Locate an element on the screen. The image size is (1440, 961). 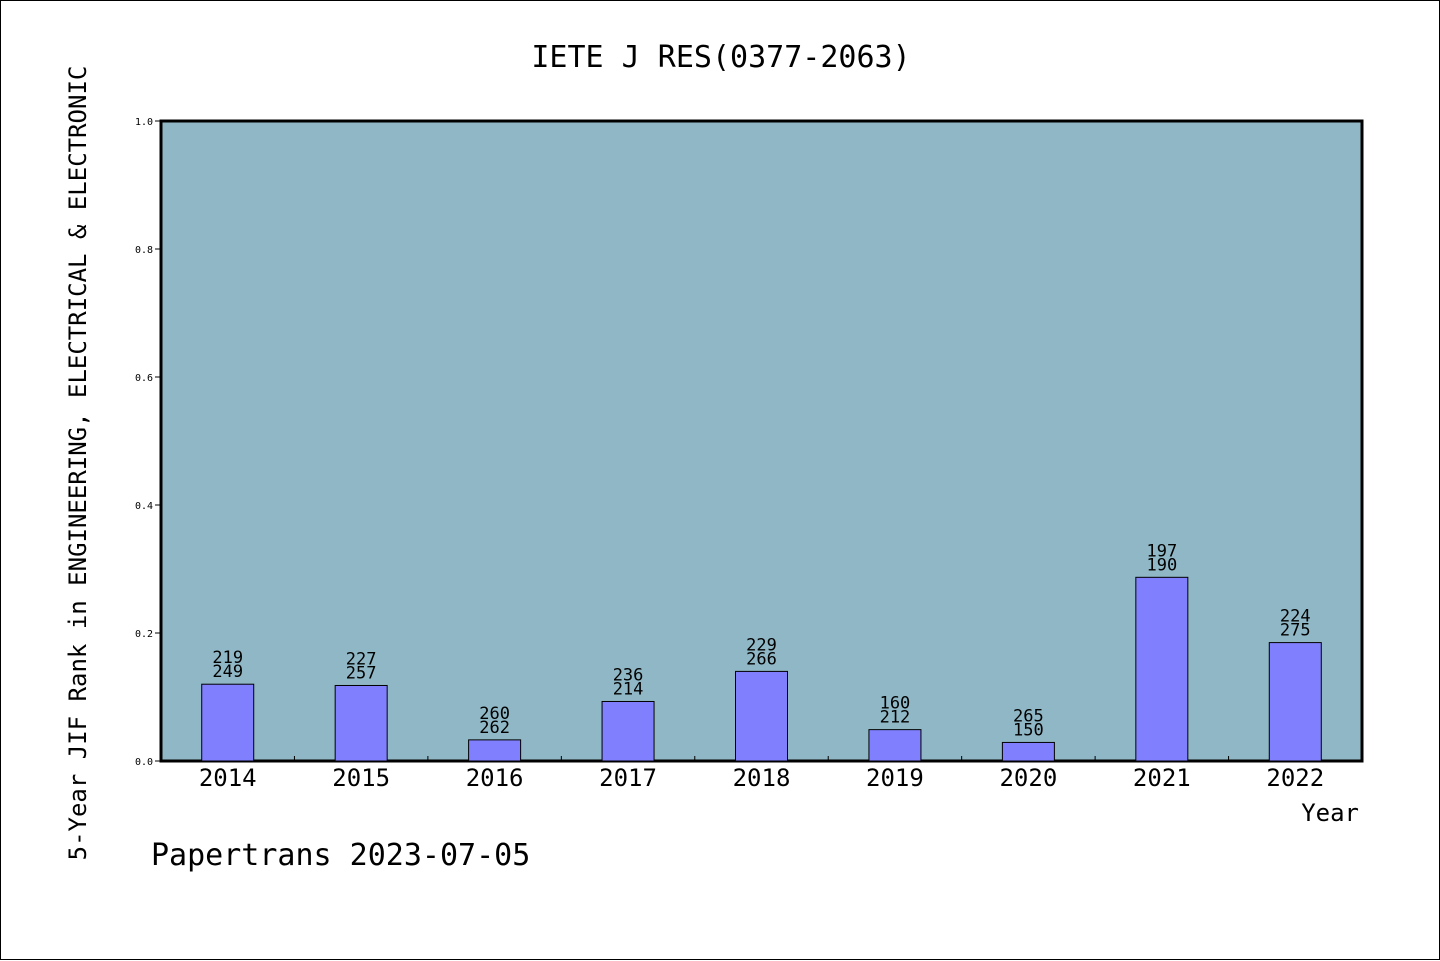
bar-2022 is located at coordinates (1295, 702).